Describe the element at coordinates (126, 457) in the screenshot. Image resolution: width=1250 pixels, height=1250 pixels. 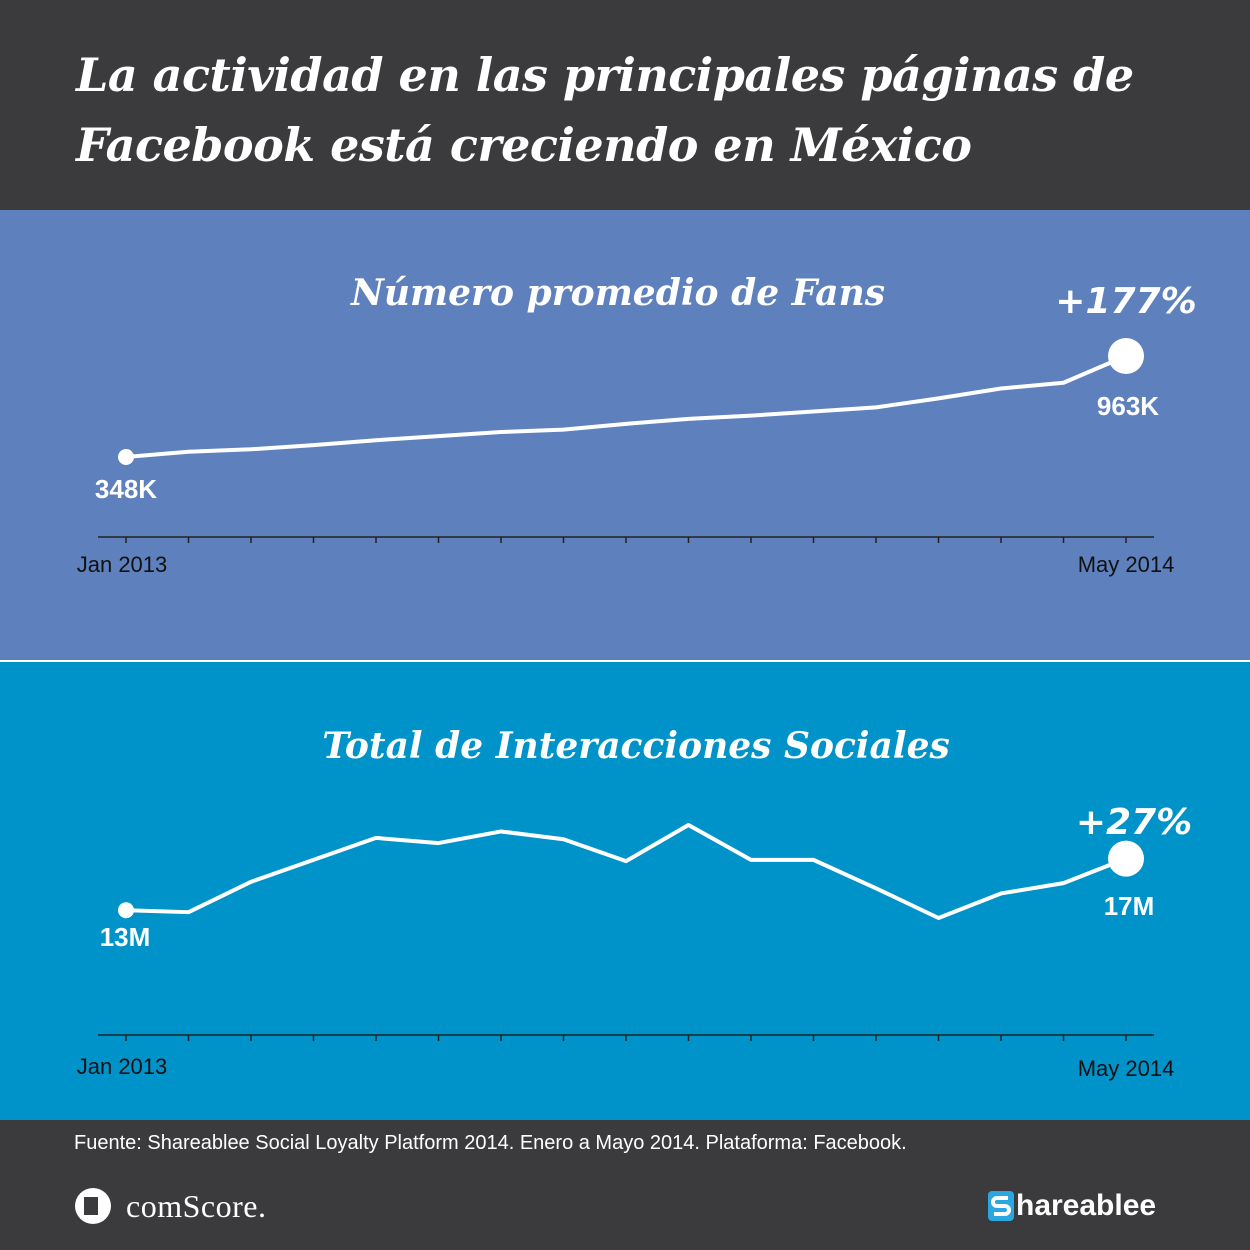
I see `fans-start-point` at that location.